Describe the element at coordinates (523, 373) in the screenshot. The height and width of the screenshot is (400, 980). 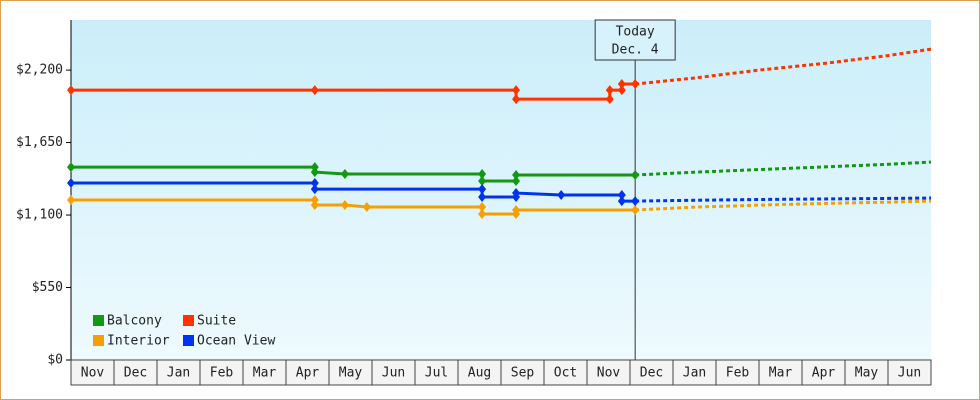
I see `x-tick-label: Sep` at that location.